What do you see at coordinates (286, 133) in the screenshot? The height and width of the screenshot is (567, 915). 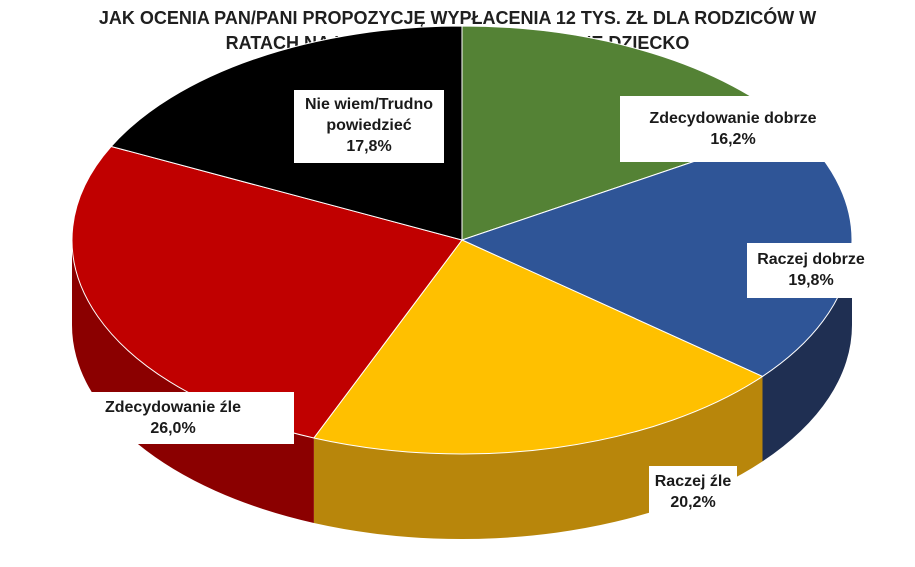 I see `pie-slice-nie-wiem-trudno-powiedziec` at bounding box center [286, 133].